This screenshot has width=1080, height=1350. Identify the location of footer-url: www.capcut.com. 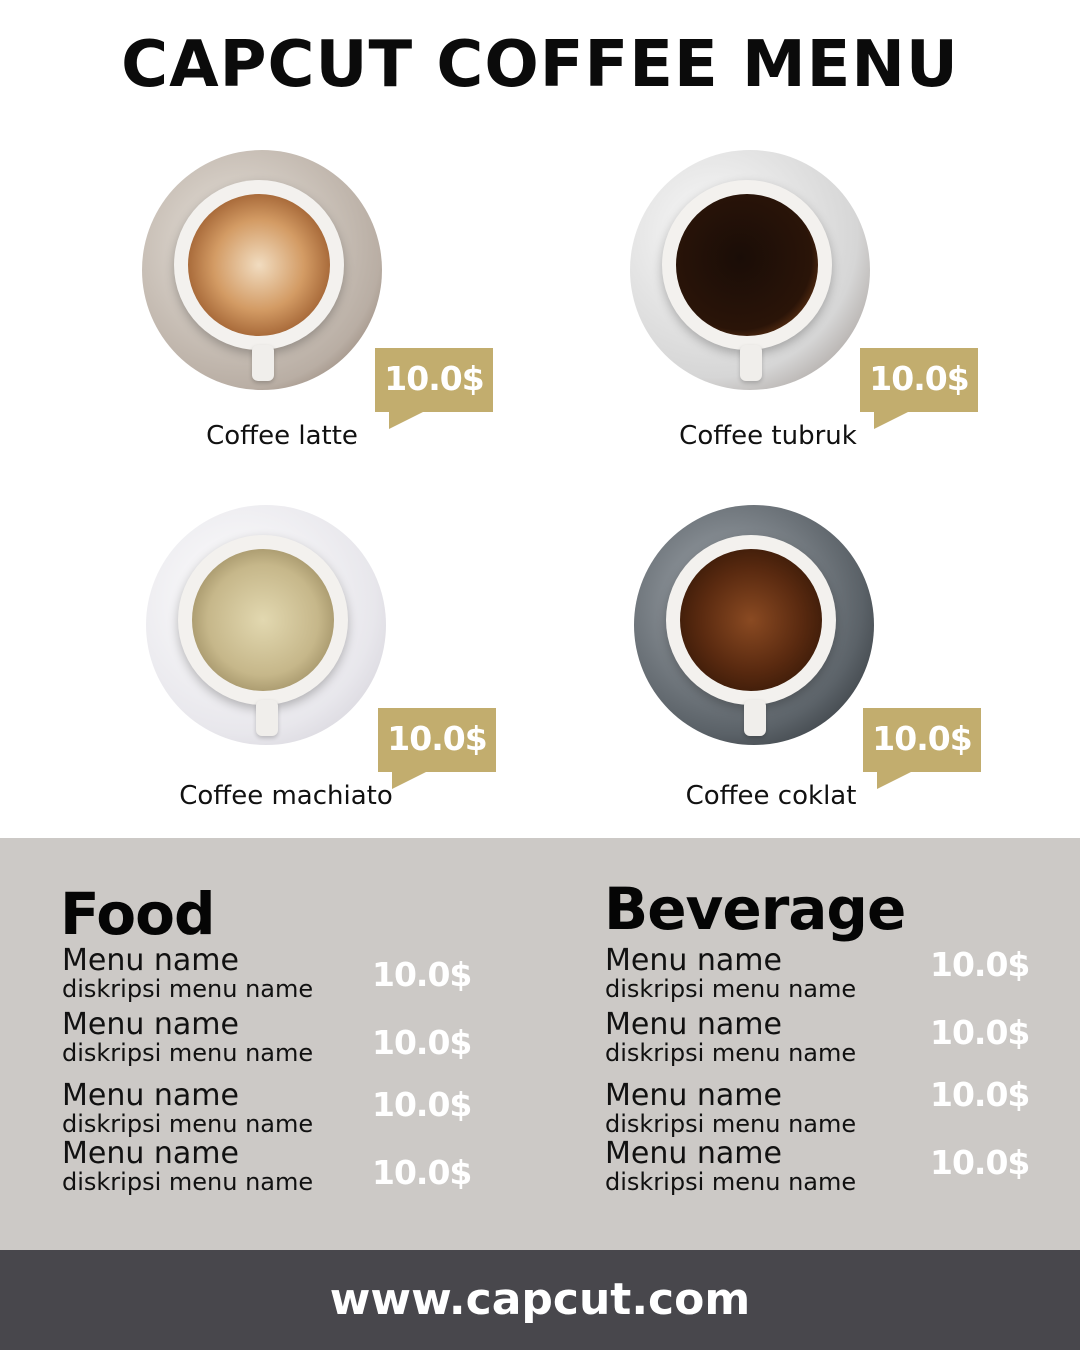
(540, 1300).